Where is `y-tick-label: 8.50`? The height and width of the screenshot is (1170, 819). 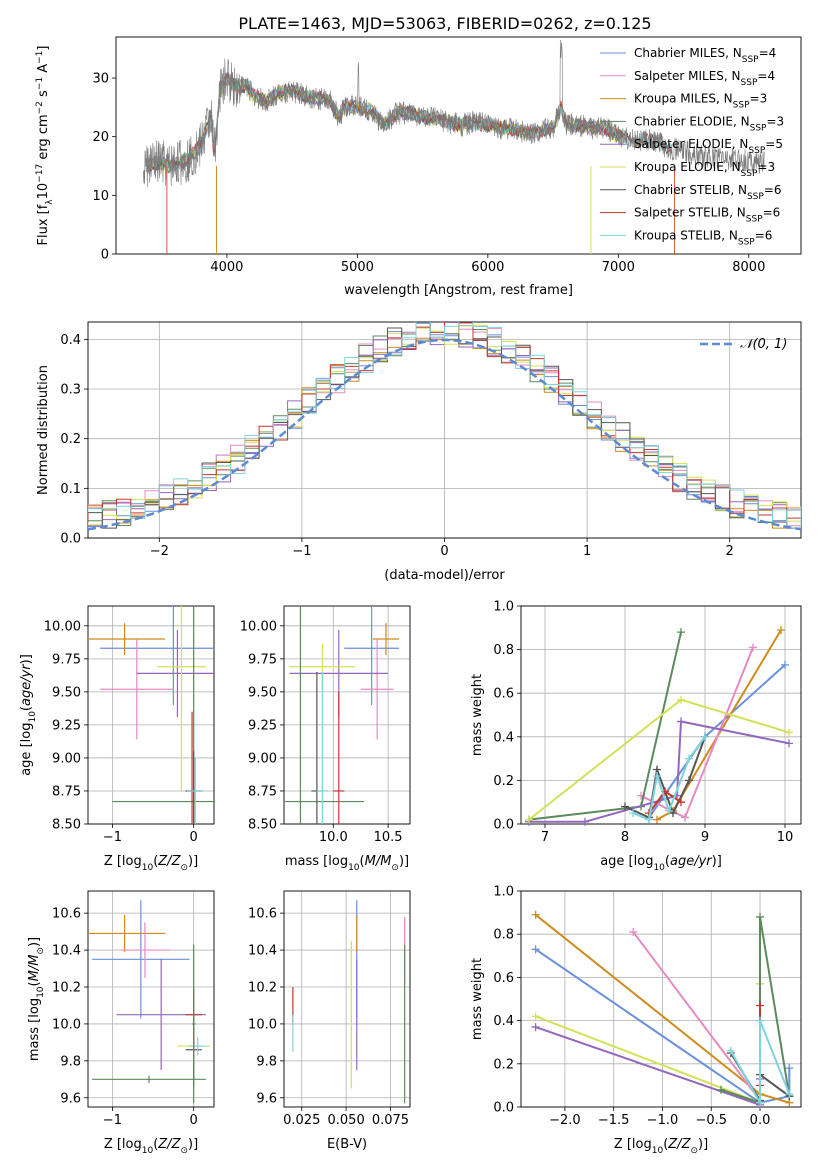
y-tick-label: 8.50 is located at coordinates (66, 825).